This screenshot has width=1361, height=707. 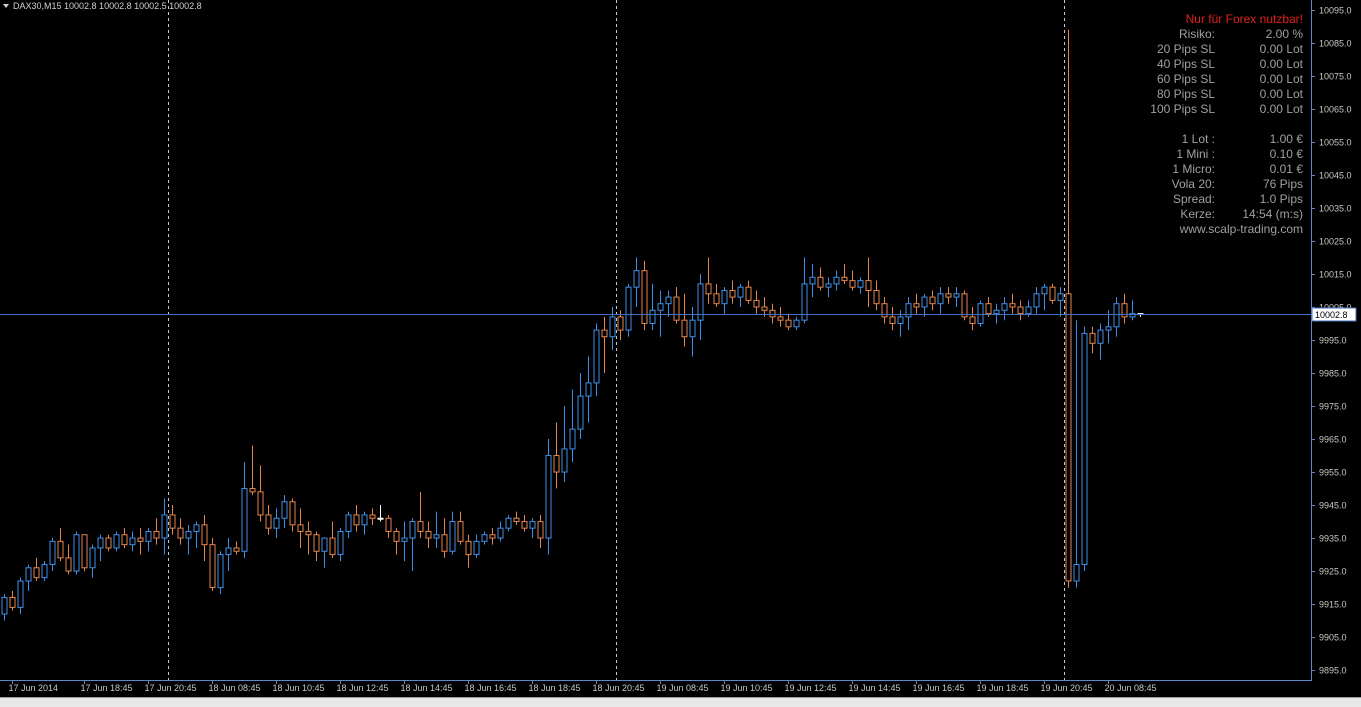 What do you see at coordinates (1333, 605) in the screenshot?
I see `y-tick-label: 9915.0` at bounding box center [1333, 605].